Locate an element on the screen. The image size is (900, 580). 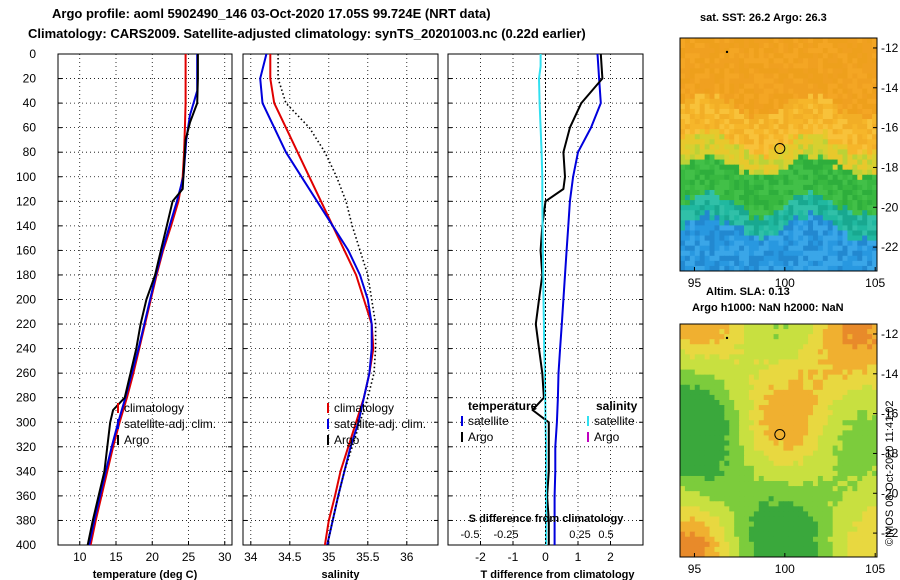
y-tick-label: 140 is located at coordinates (26, 226).